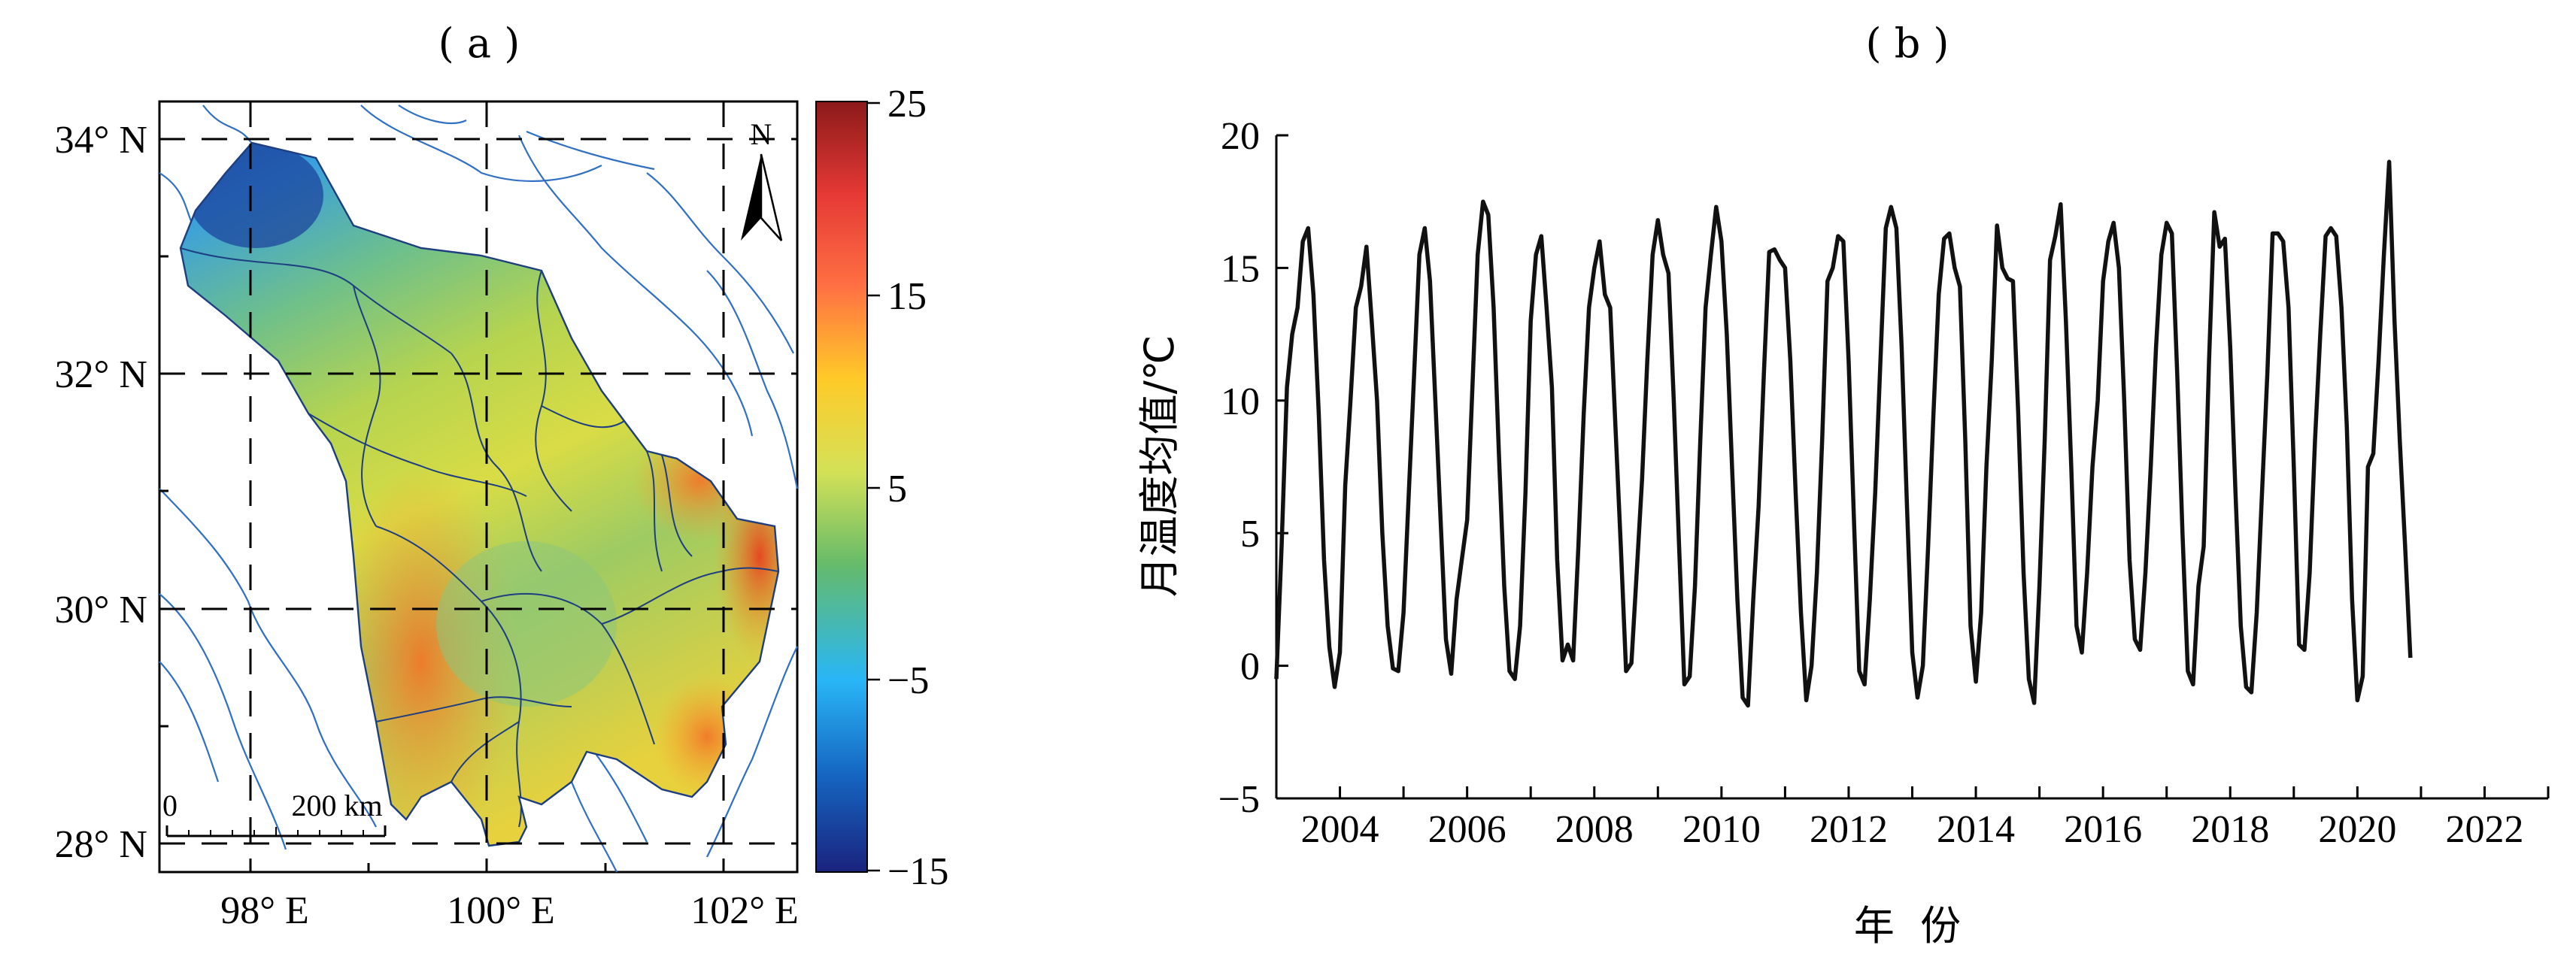 This screenshot has height=957, width=2576. I want to click on x-tick-label: 2004, so click(1340, 829).